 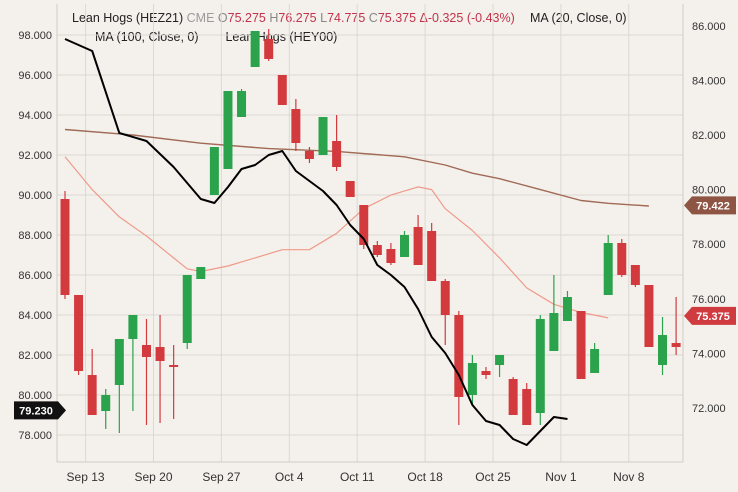 What do you see at coordinates (246, 18) in the screenshot?
I see `legend-open-value: 75.275` at bounding box center [246, 18].